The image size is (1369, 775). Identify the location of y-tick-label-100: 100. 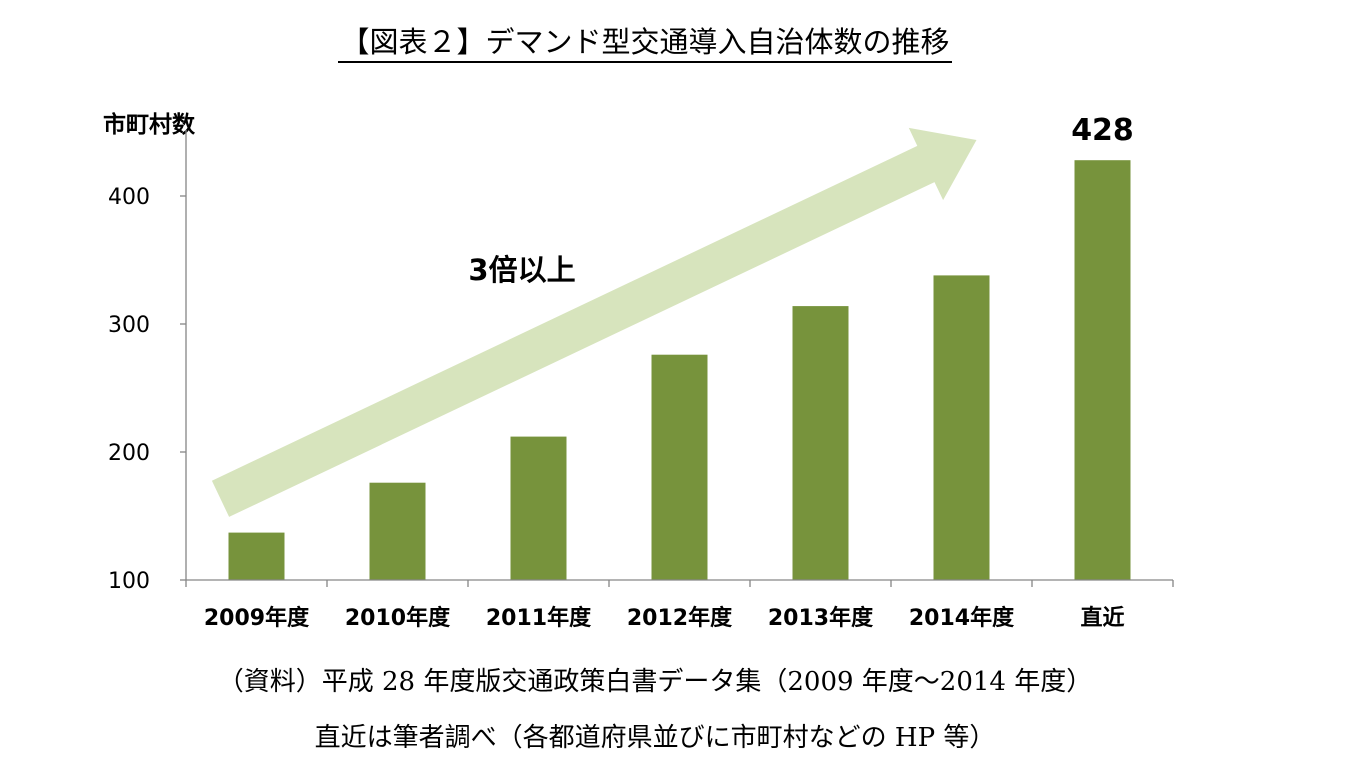
(129, 581).